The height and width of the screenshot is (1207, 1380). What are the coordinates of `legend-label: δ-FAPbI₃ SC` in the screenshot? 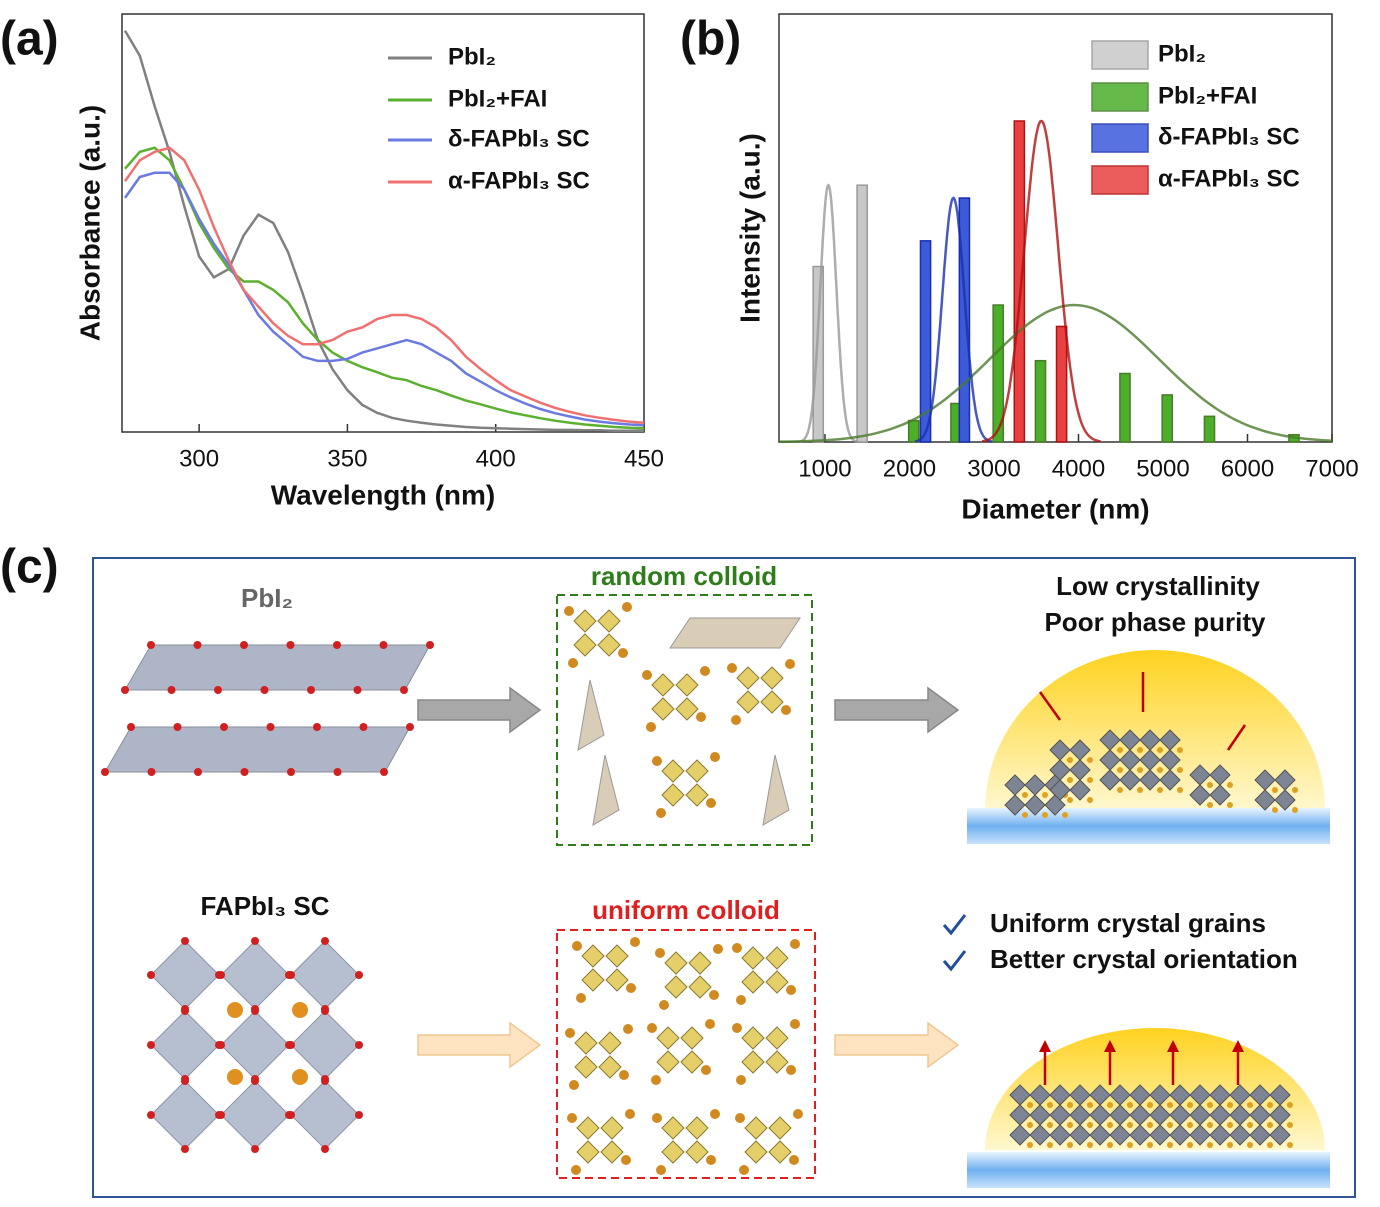 It's located at (519, 138).